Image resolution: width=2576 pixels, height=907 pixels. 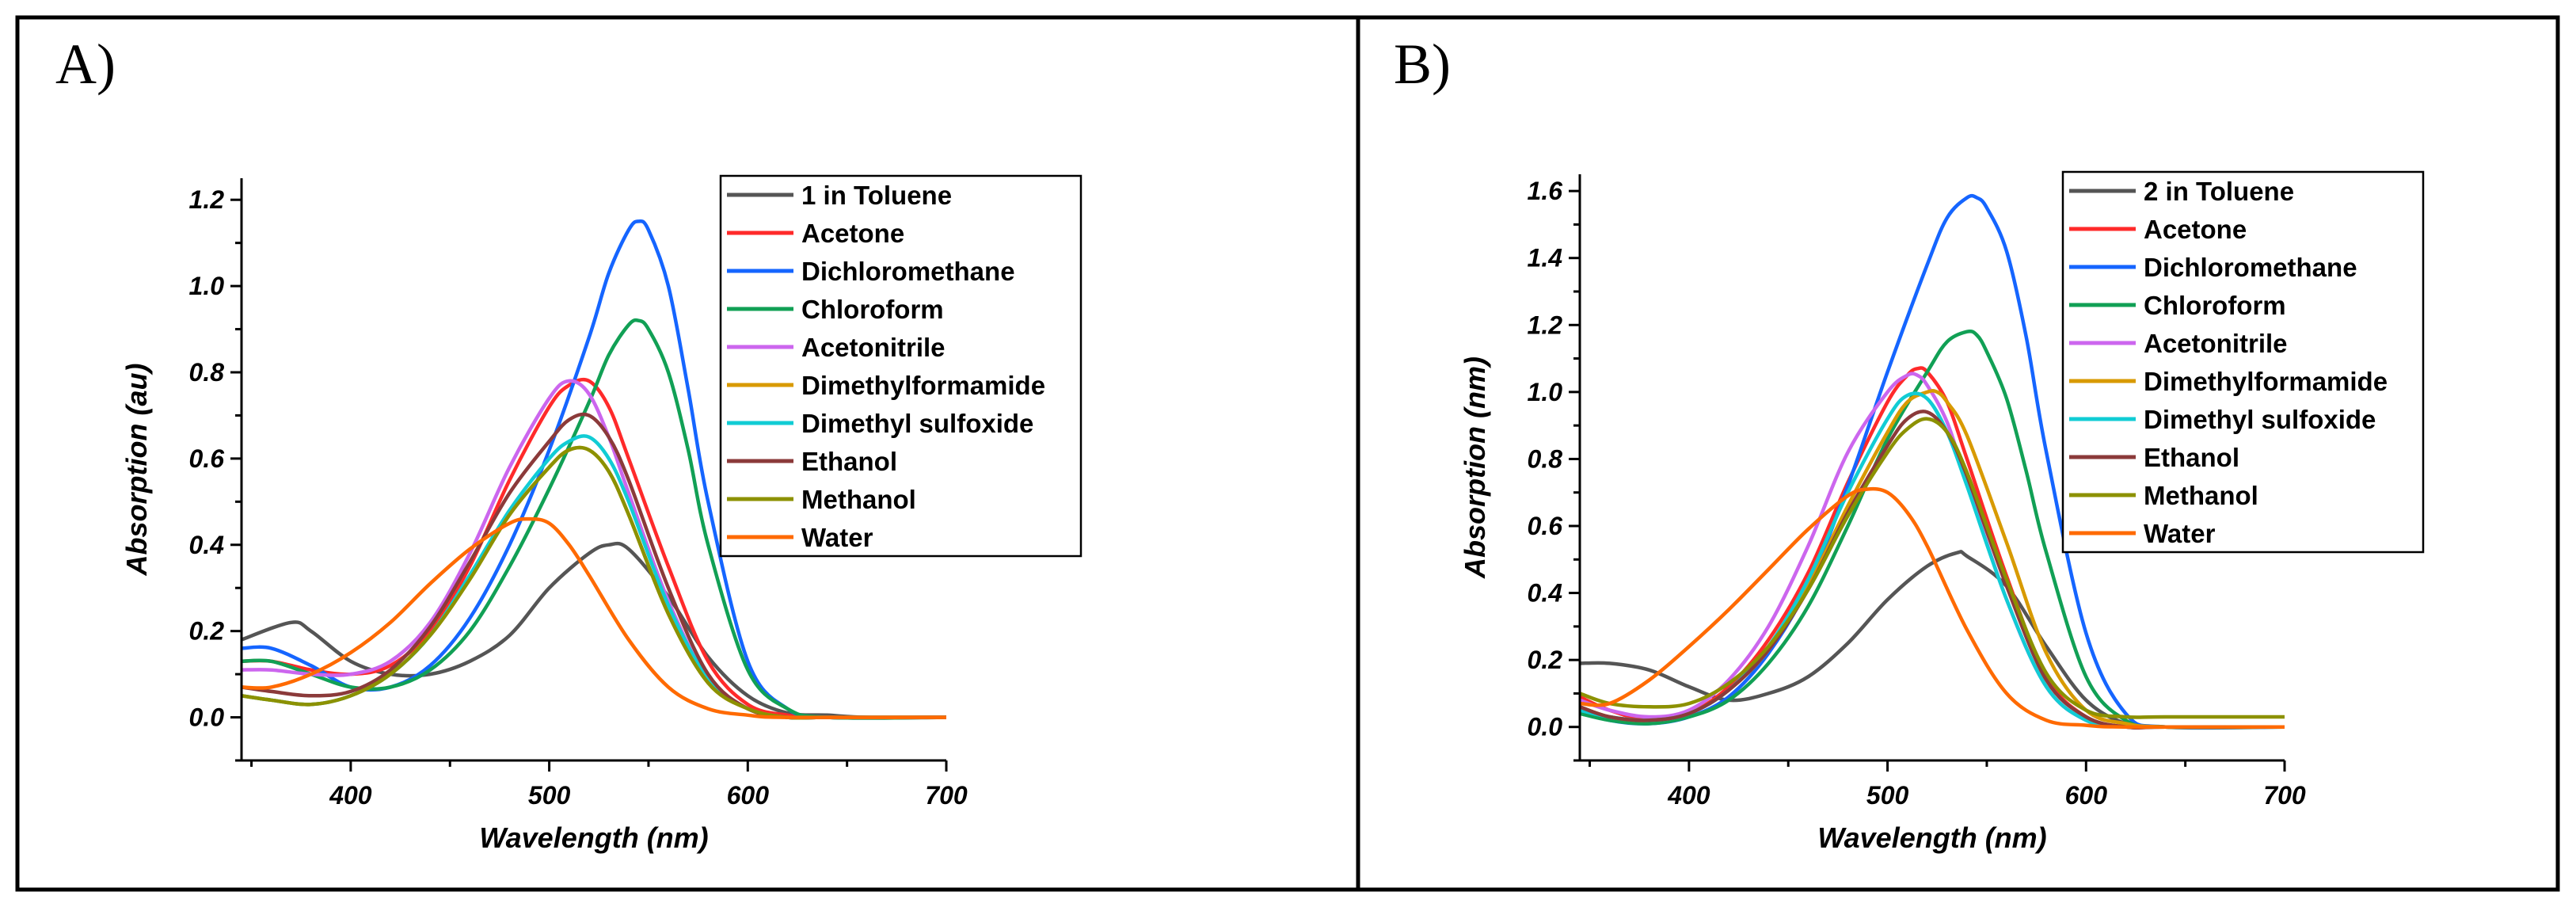 What do you see at coordinates (748, 795) in the screenshot?
I see `panel-a-x-tick-label: 600` at bounding box center [748, 795].